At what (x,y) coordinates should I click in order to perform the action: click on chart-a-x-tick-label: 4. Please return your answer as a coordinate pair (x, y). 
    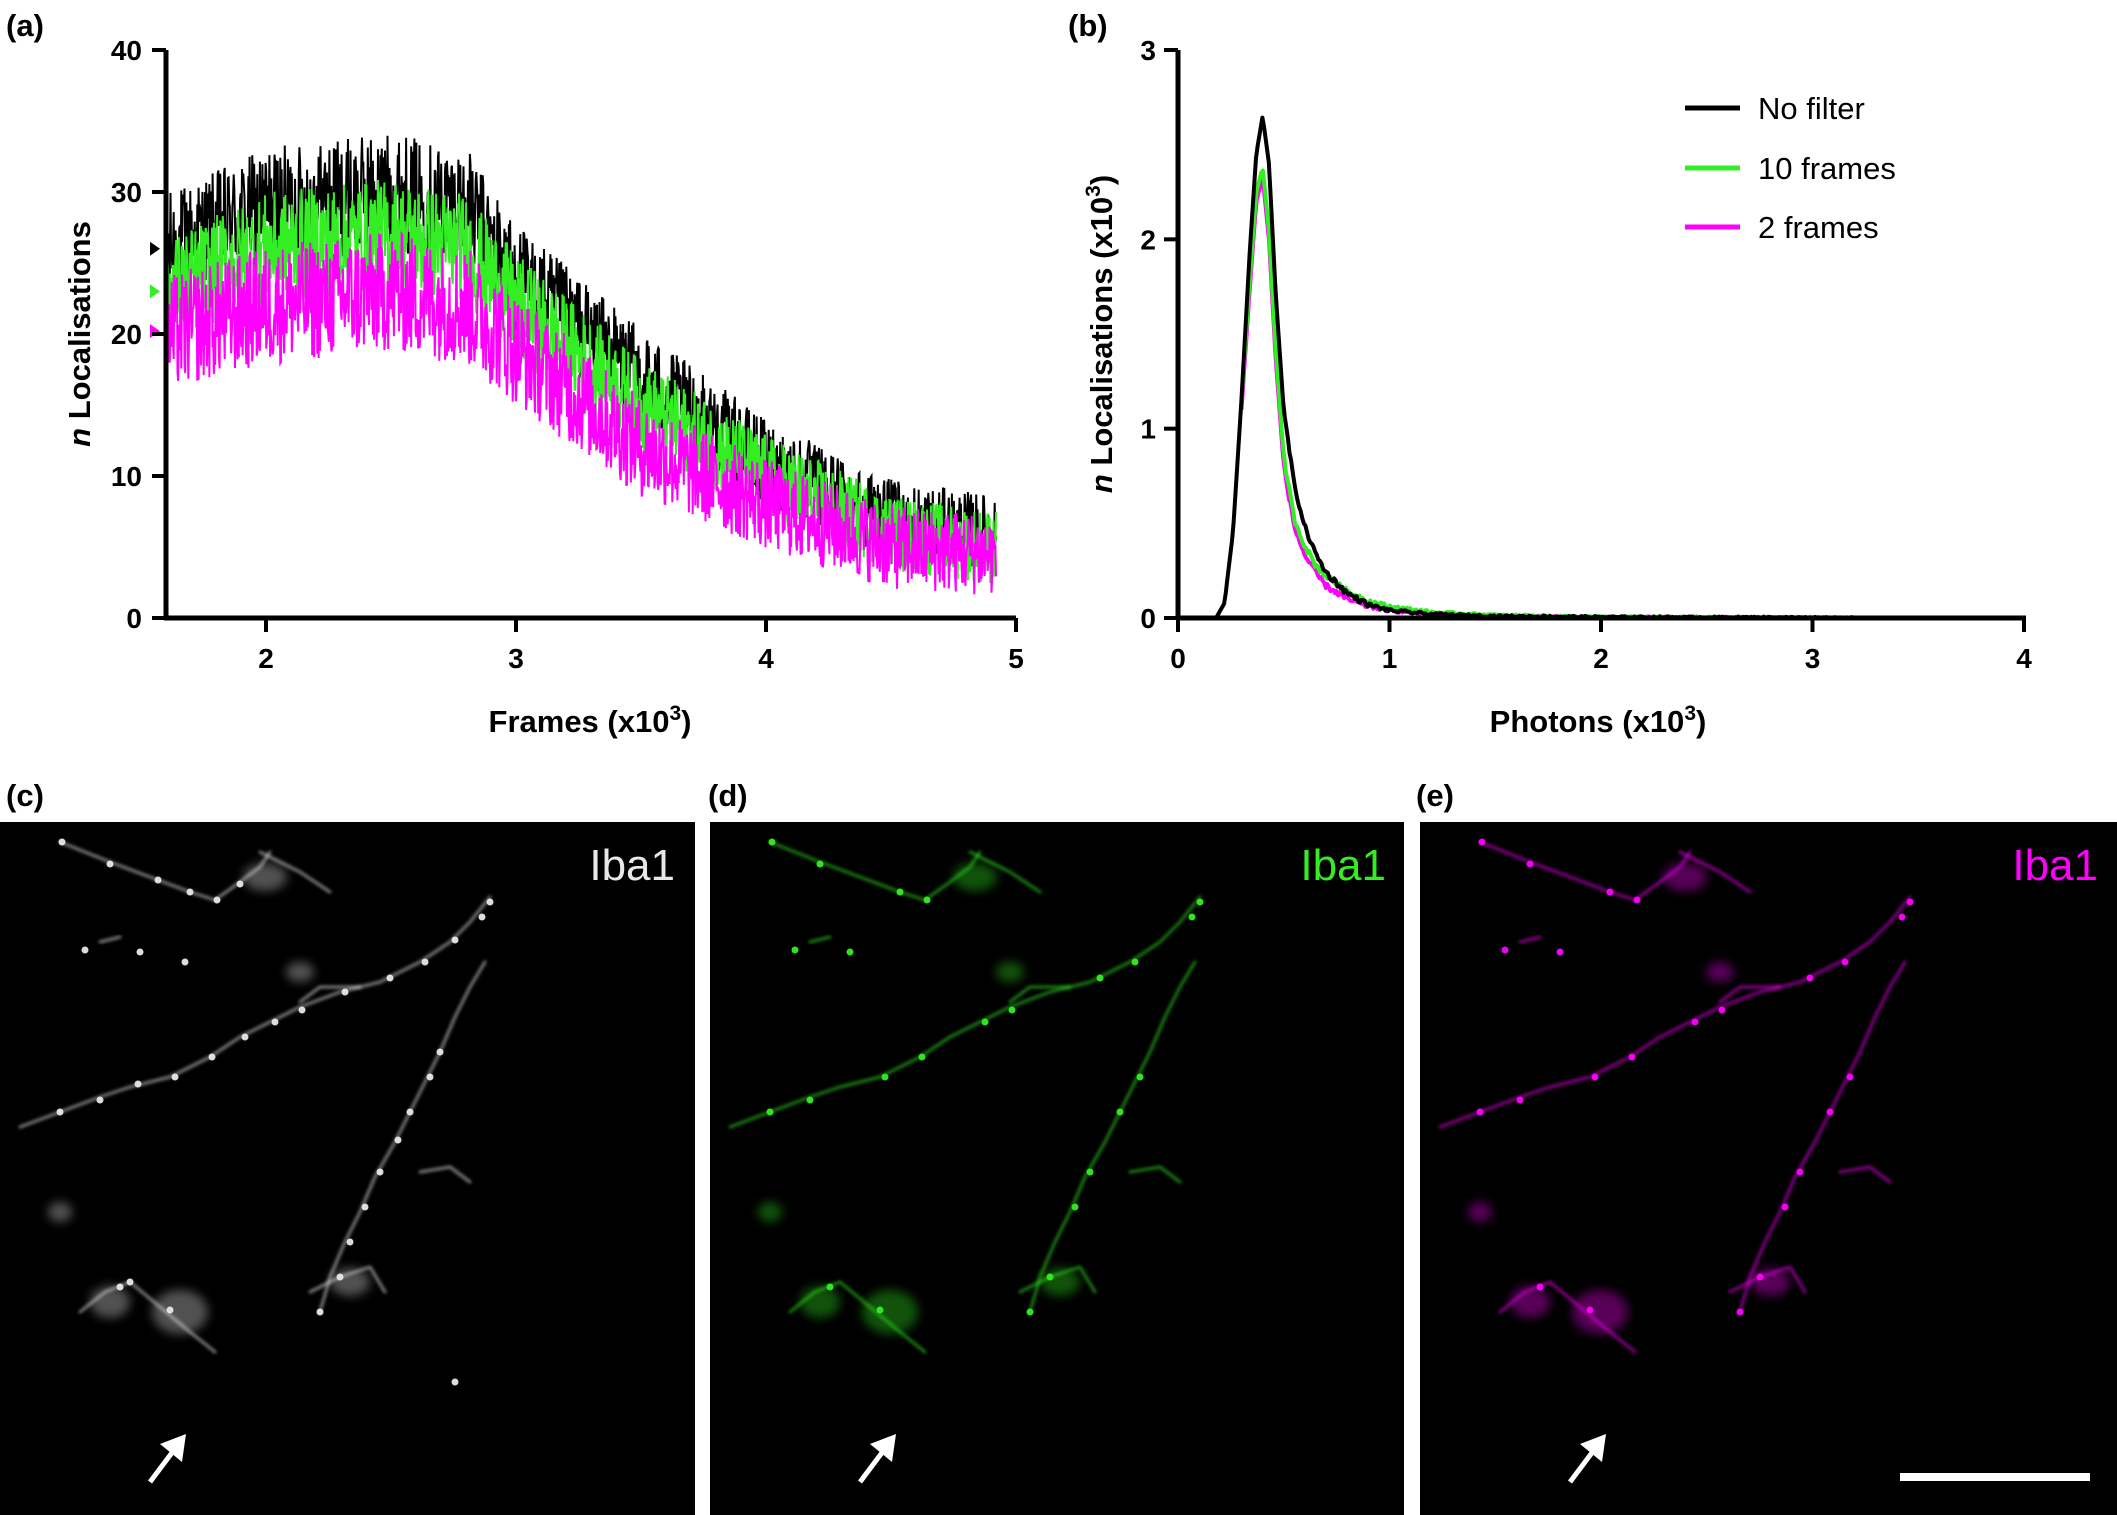
    Looking at the image, I should click on (766, 658).